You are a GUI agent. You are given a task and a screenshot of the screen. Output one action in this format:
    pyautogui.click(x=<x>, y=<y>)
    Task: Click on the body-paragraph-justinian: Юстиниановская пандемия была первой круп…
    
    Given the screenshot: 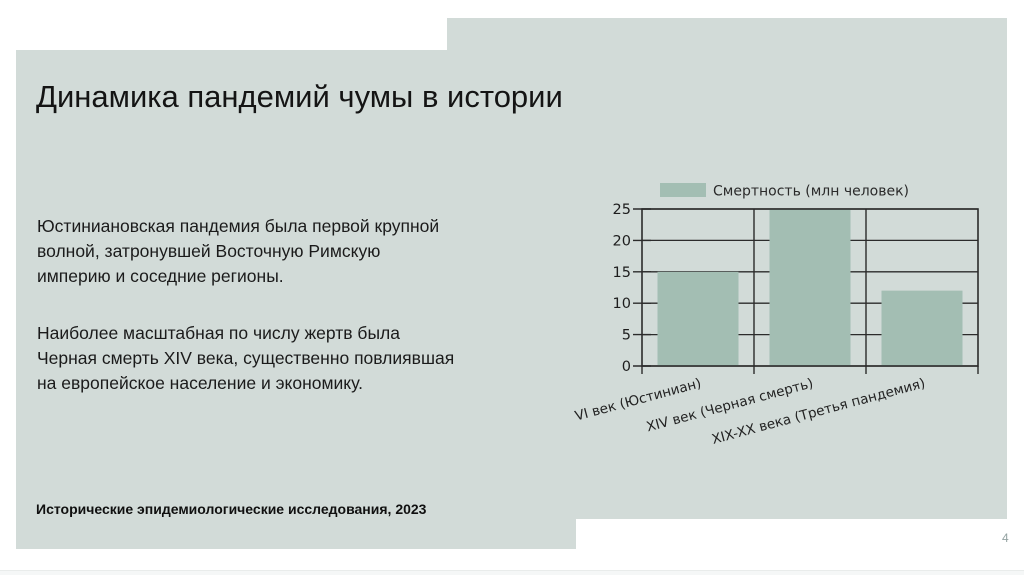 What is the action you would take?
    pyautogui.click(x=238, y=251)
    